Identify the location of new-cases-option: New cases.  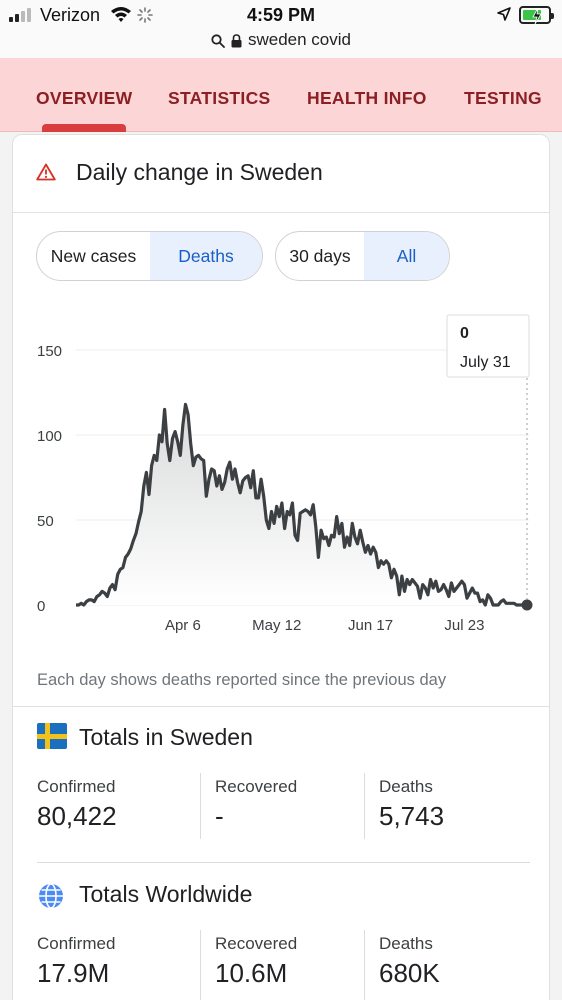
(93, 256).